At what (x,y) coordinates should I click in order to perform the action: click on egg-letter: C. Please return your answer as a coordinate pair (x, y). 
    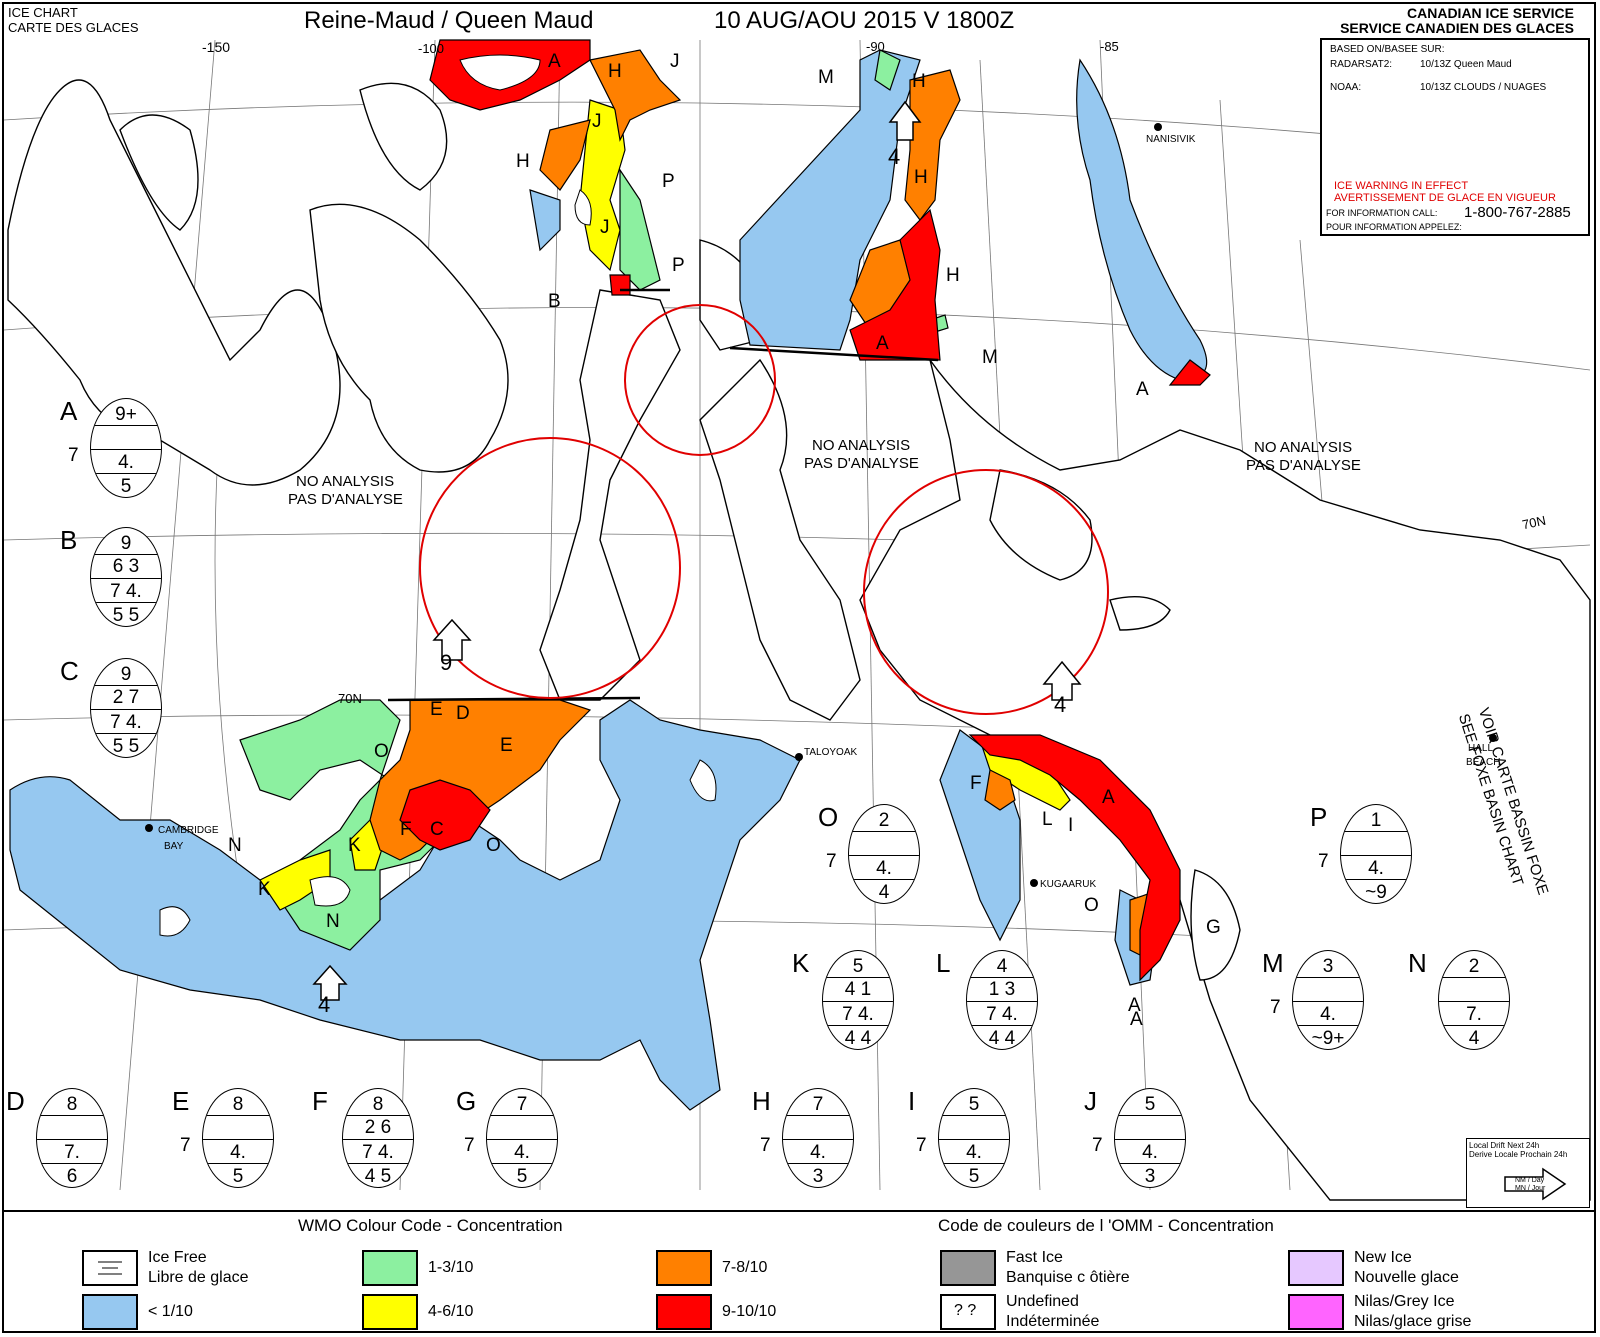
    Looking at the image, I should click on (69, 671).